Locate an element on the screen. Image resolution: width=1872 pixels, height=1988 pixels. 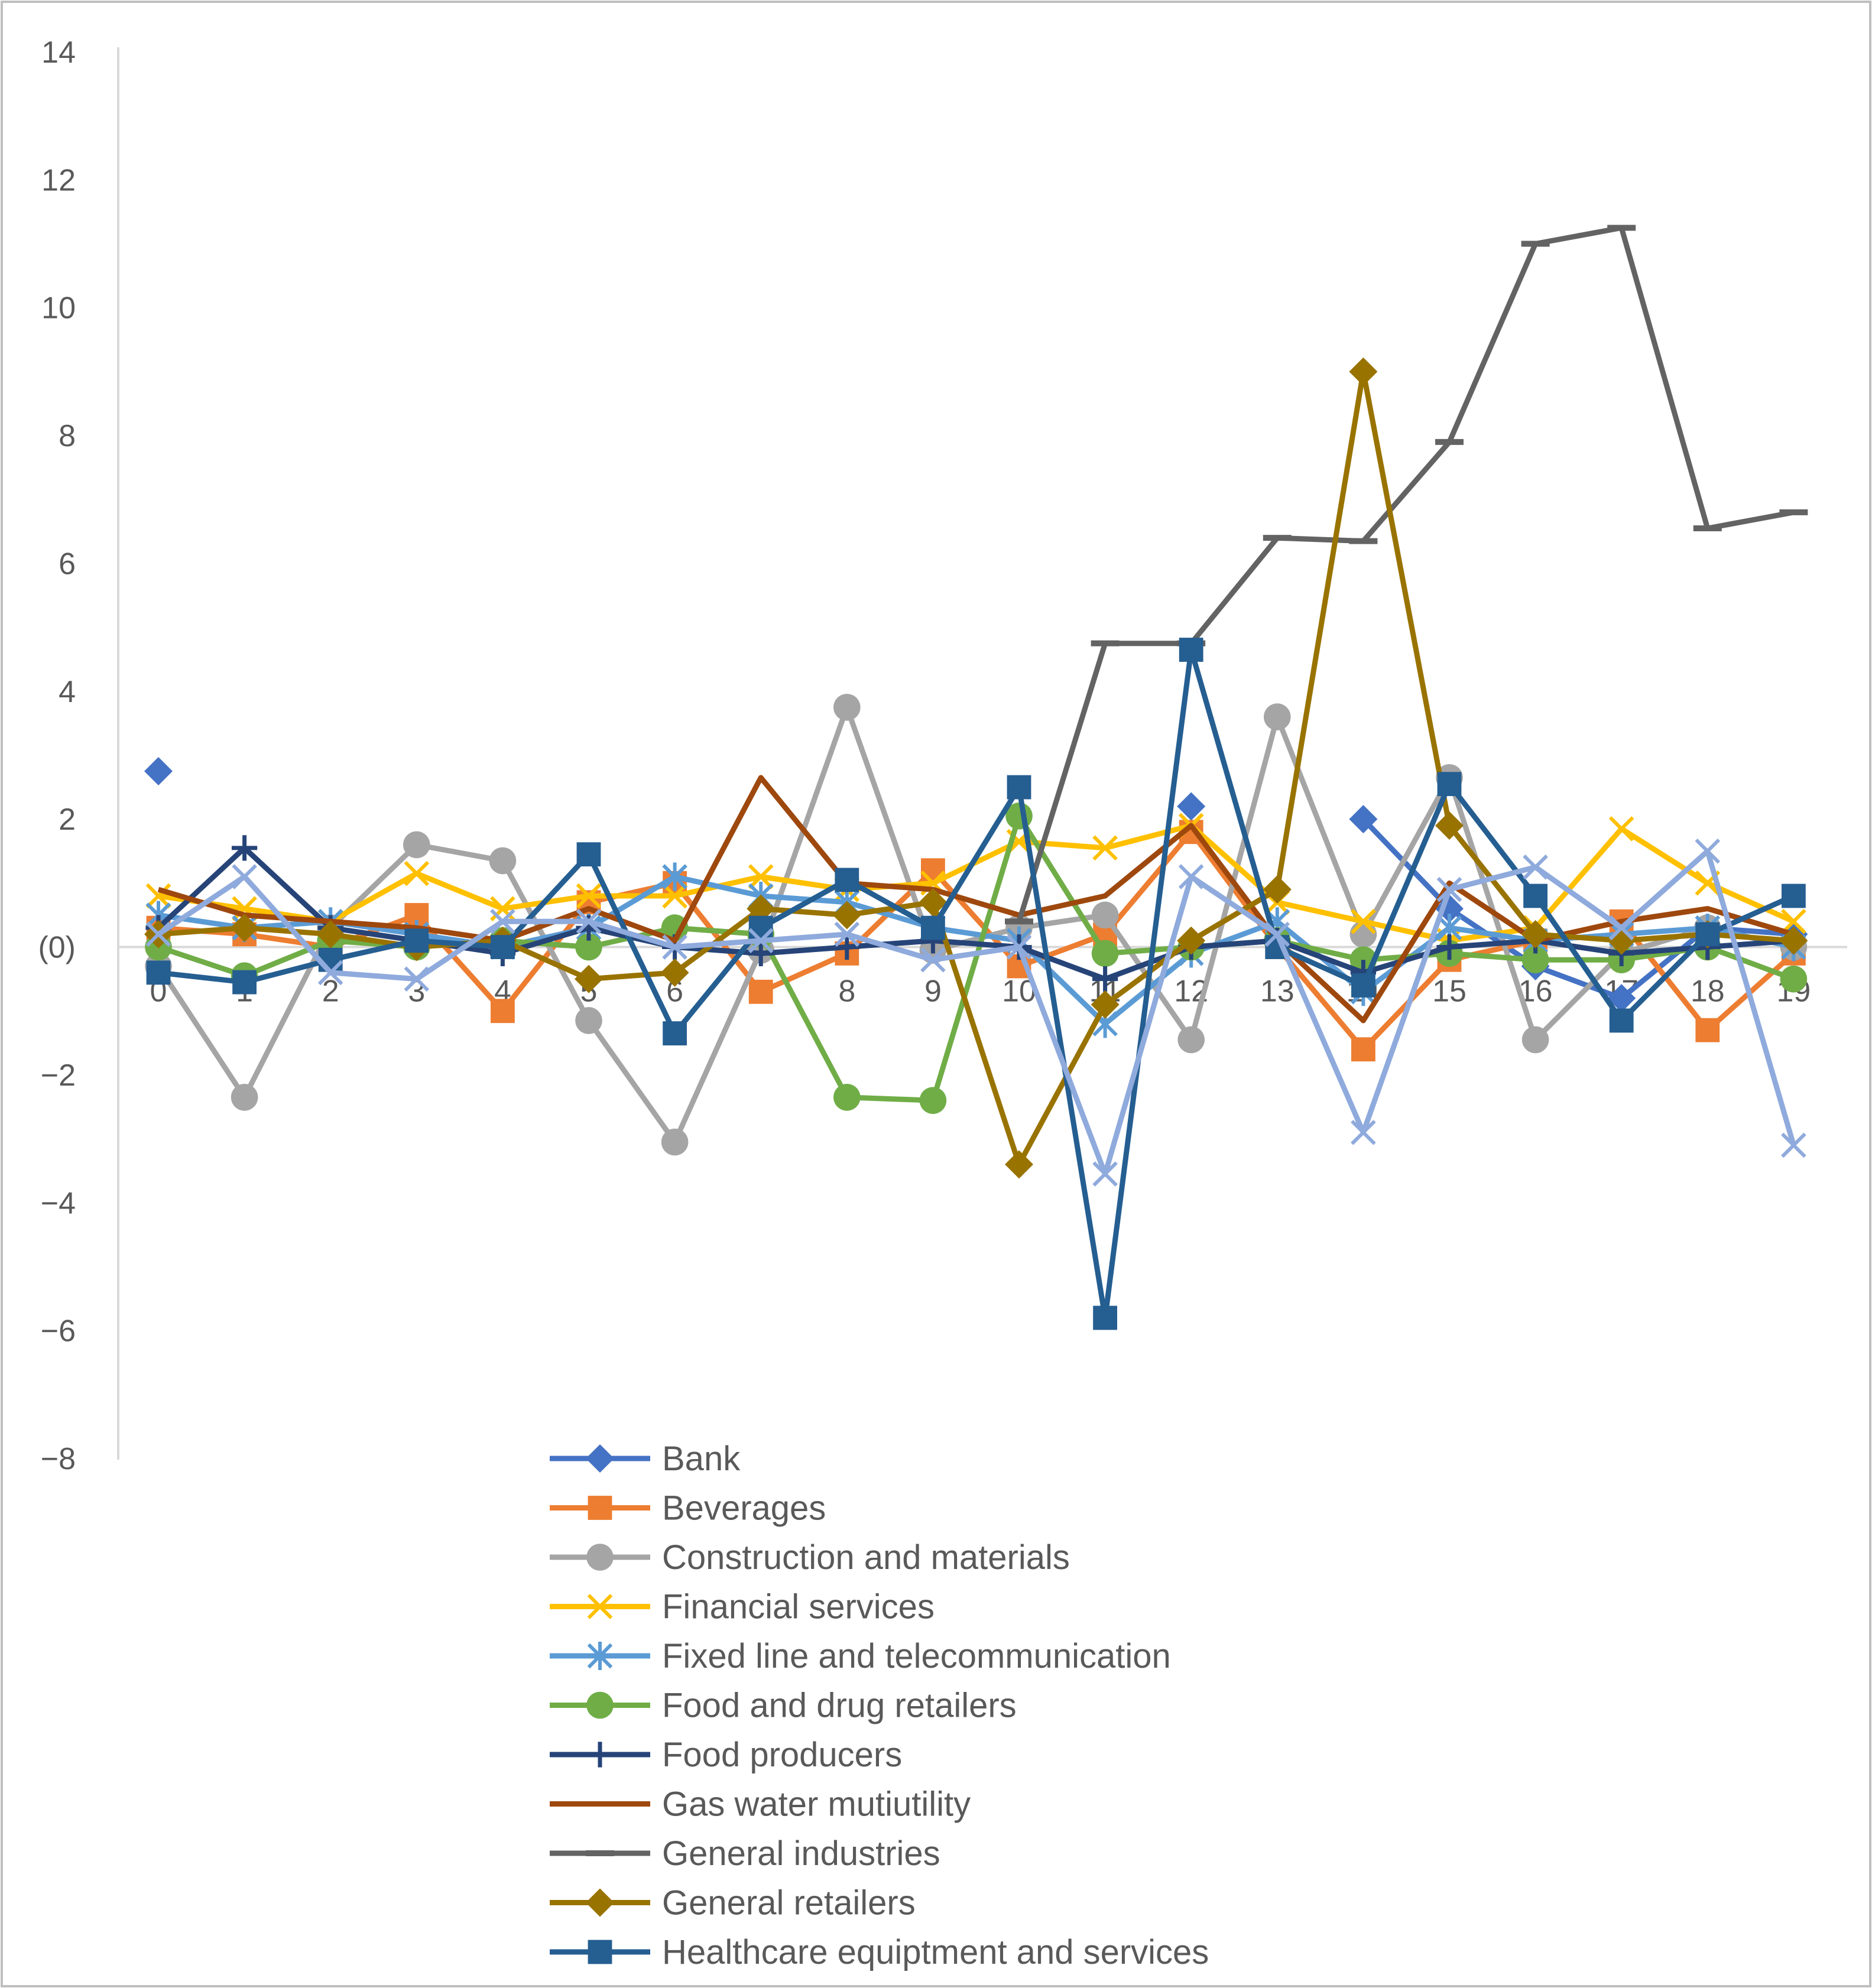
legend-label: Food and drug retailers is located at coordinates (839, 1706).